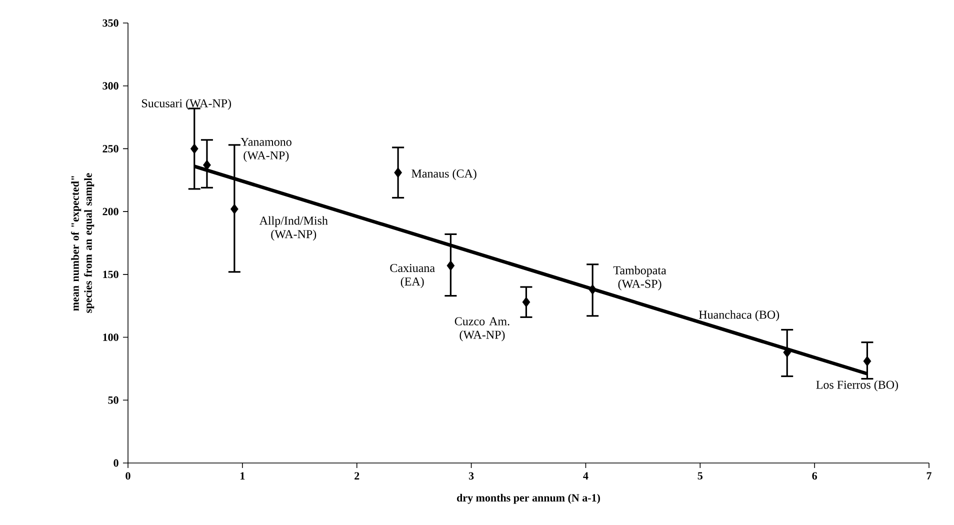 This screenshot has width=954, height=525. I want to click on x-tick-label: 0, so click(128, 476).